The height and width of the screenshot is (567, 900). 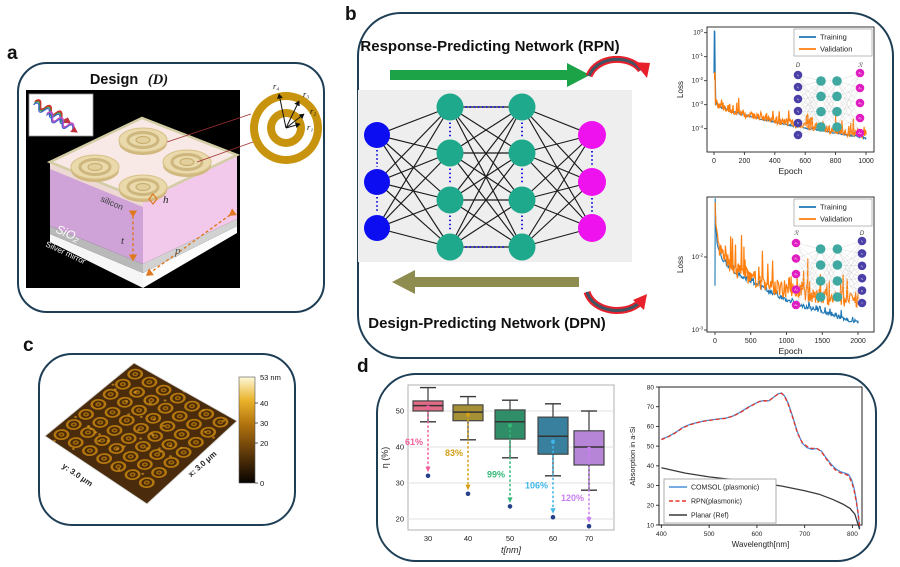 I want to click on inset-node-label: h, so click(x=862, y=291).